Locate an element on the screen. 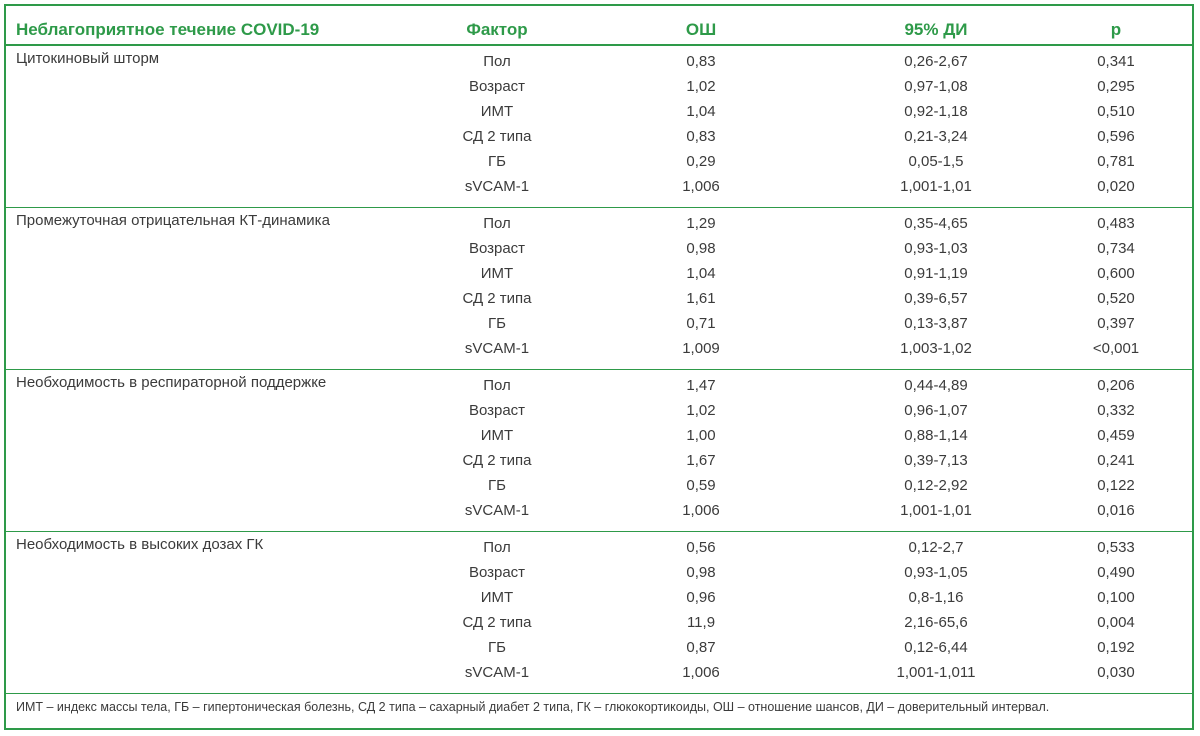 This screenshot has width=1200, height=736. table-row: sVCAM-1 1,006 1,001-1,01 0,016 is located at coordinates (599, 511).